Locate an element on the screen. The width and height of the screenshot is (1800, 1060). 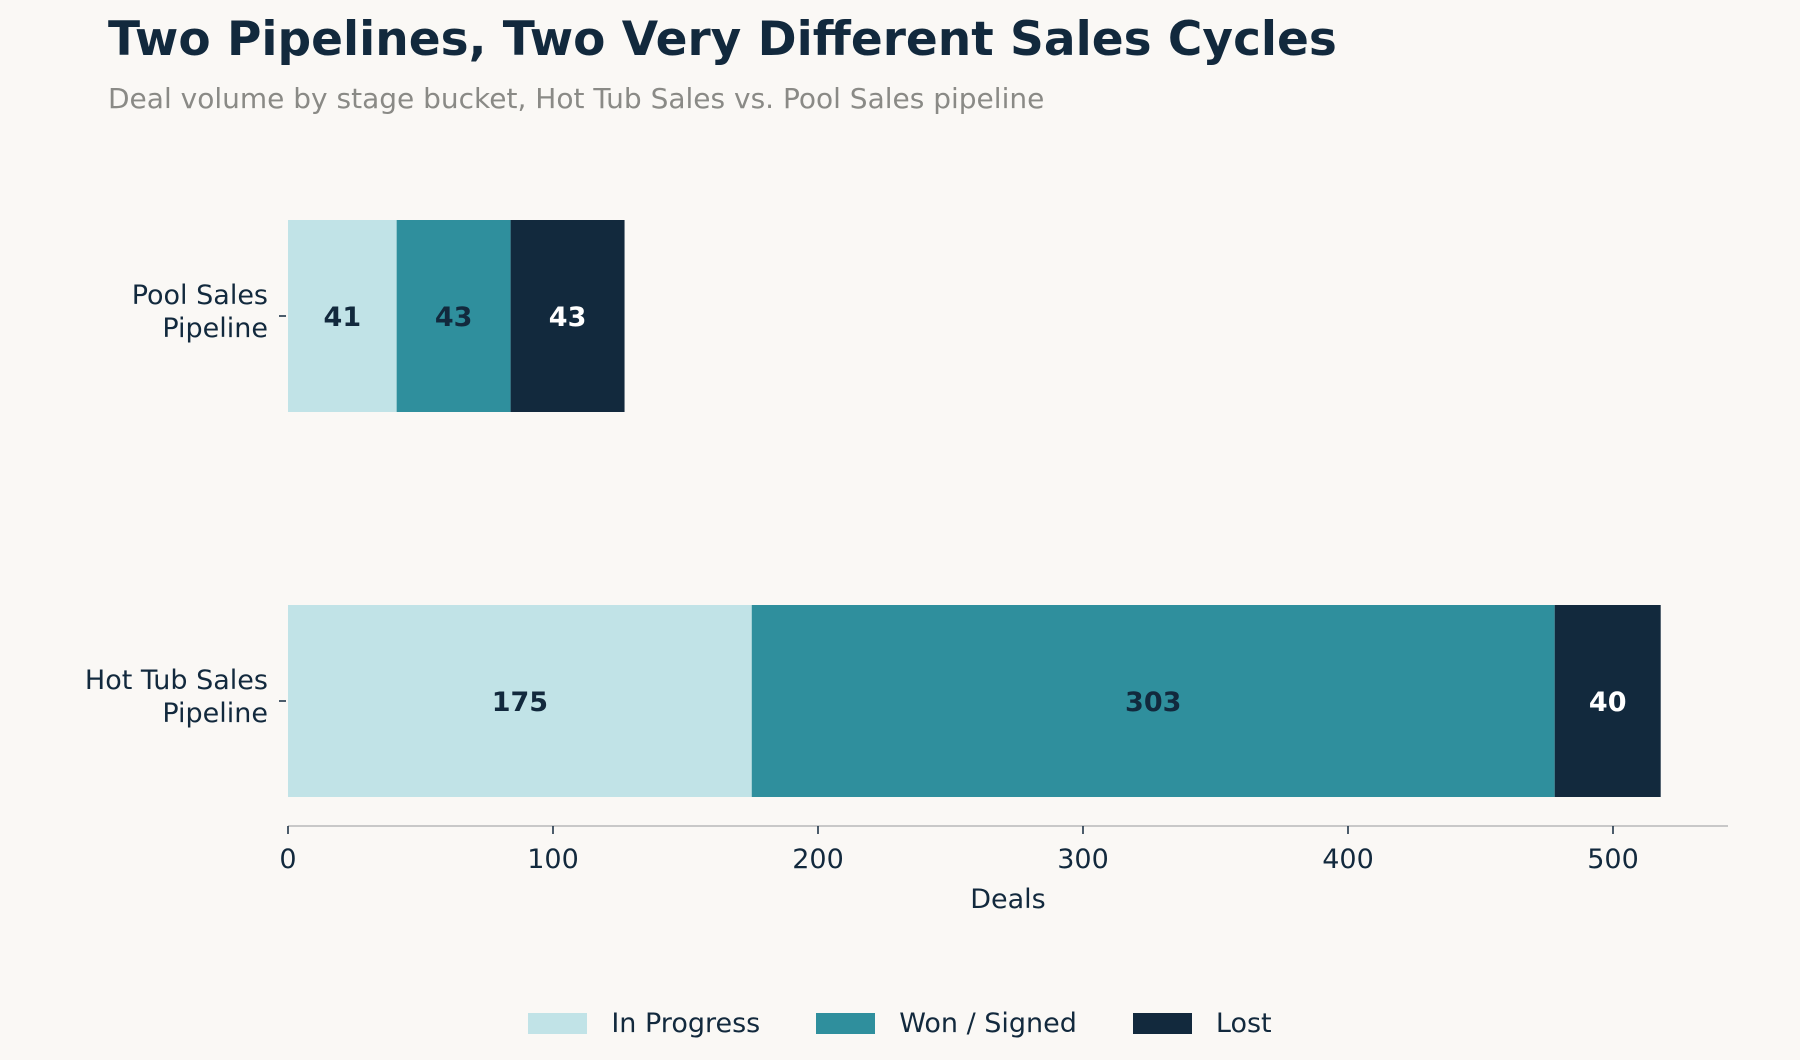
x-axis-label: Deals is located at coordinates (1008, 899).